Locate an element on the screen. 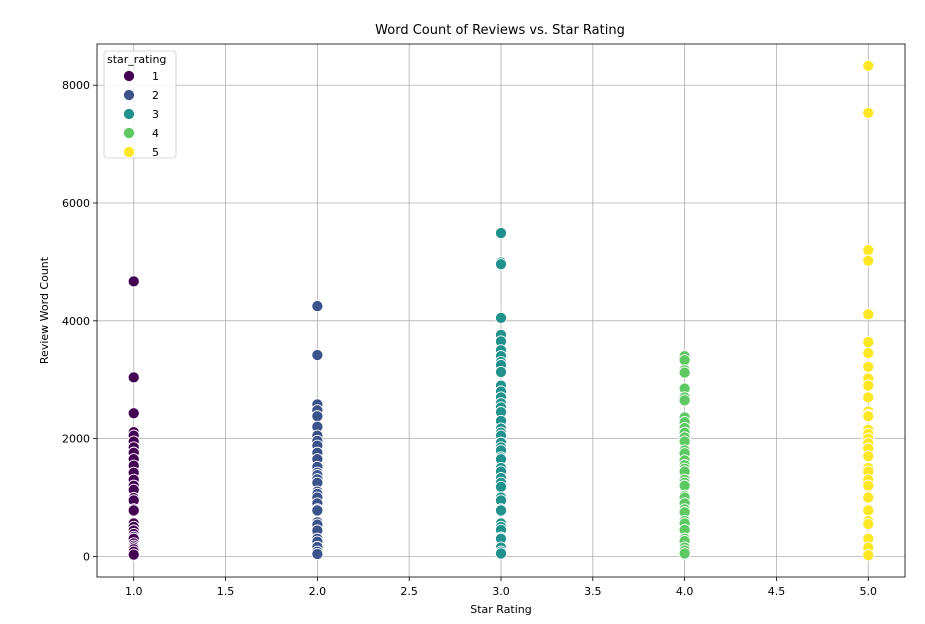 The height and width of the screenshot is (624, 925). x-tick-label: 5.0 is located at coordinates (869, 591).